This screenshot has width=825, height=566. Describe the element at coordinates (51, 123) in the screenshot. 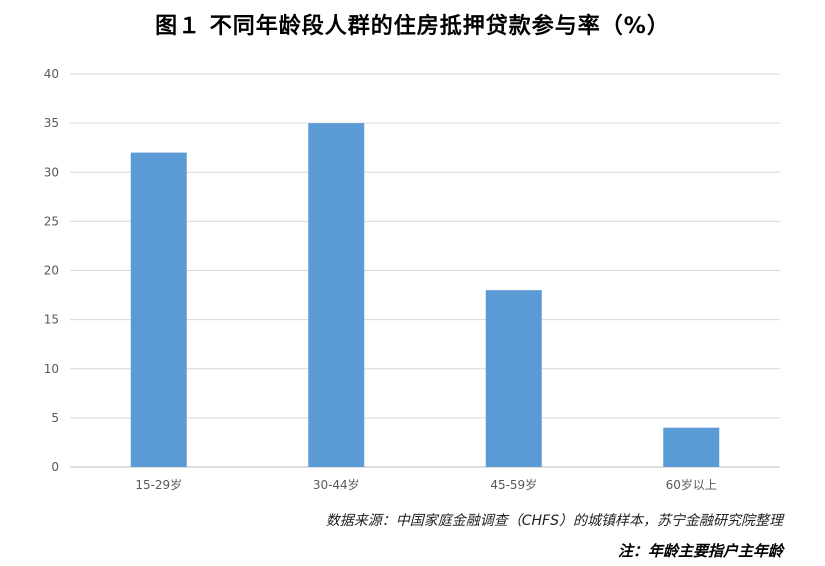

I see `y-tick-label: 35` at that location.